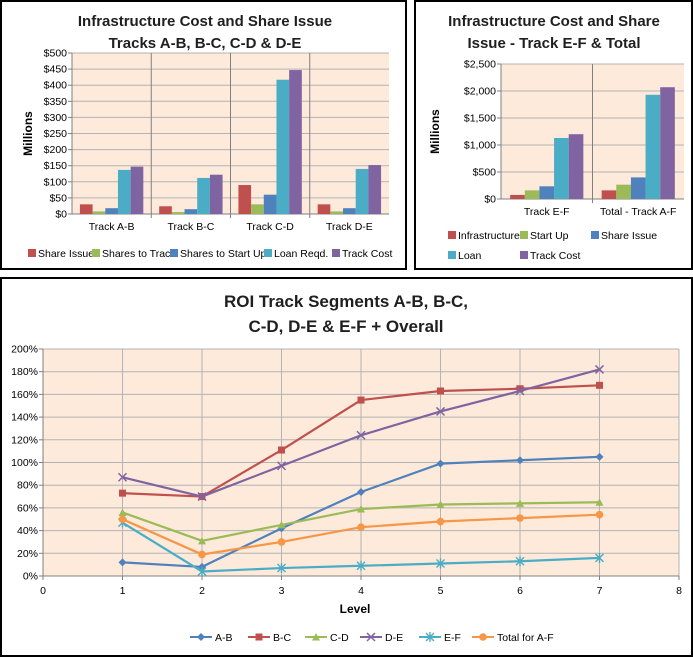  Describe the element at coordinates (452, 638) in the screenshot. I see `legend-label: E-F` at that location.